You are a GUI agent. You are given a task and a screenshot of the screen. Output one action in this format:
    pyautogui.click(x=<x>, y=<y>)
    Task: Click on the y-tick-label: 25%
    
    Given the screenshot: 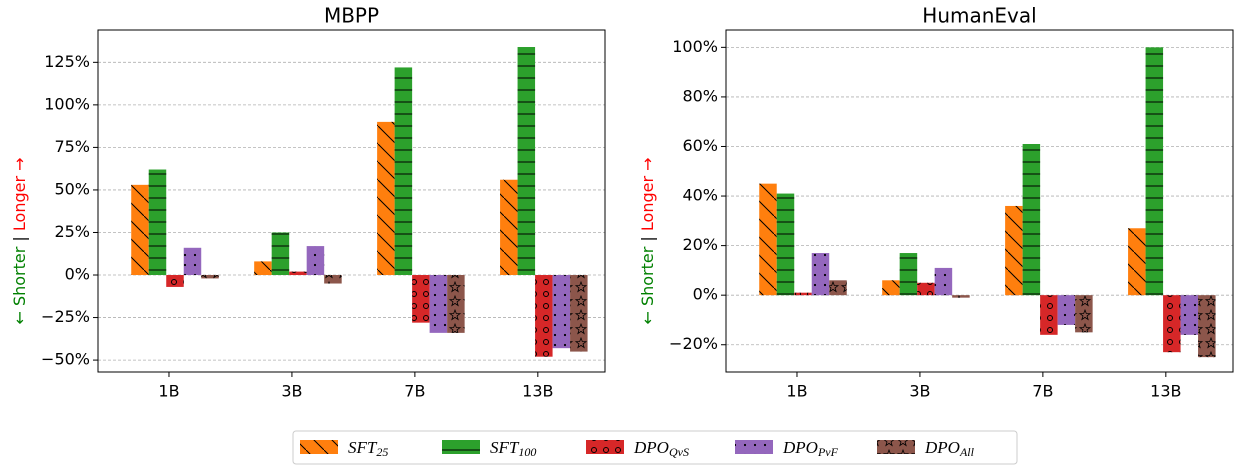 What is the action you would take?
    pyautogui.click(x=72, y=231)
    